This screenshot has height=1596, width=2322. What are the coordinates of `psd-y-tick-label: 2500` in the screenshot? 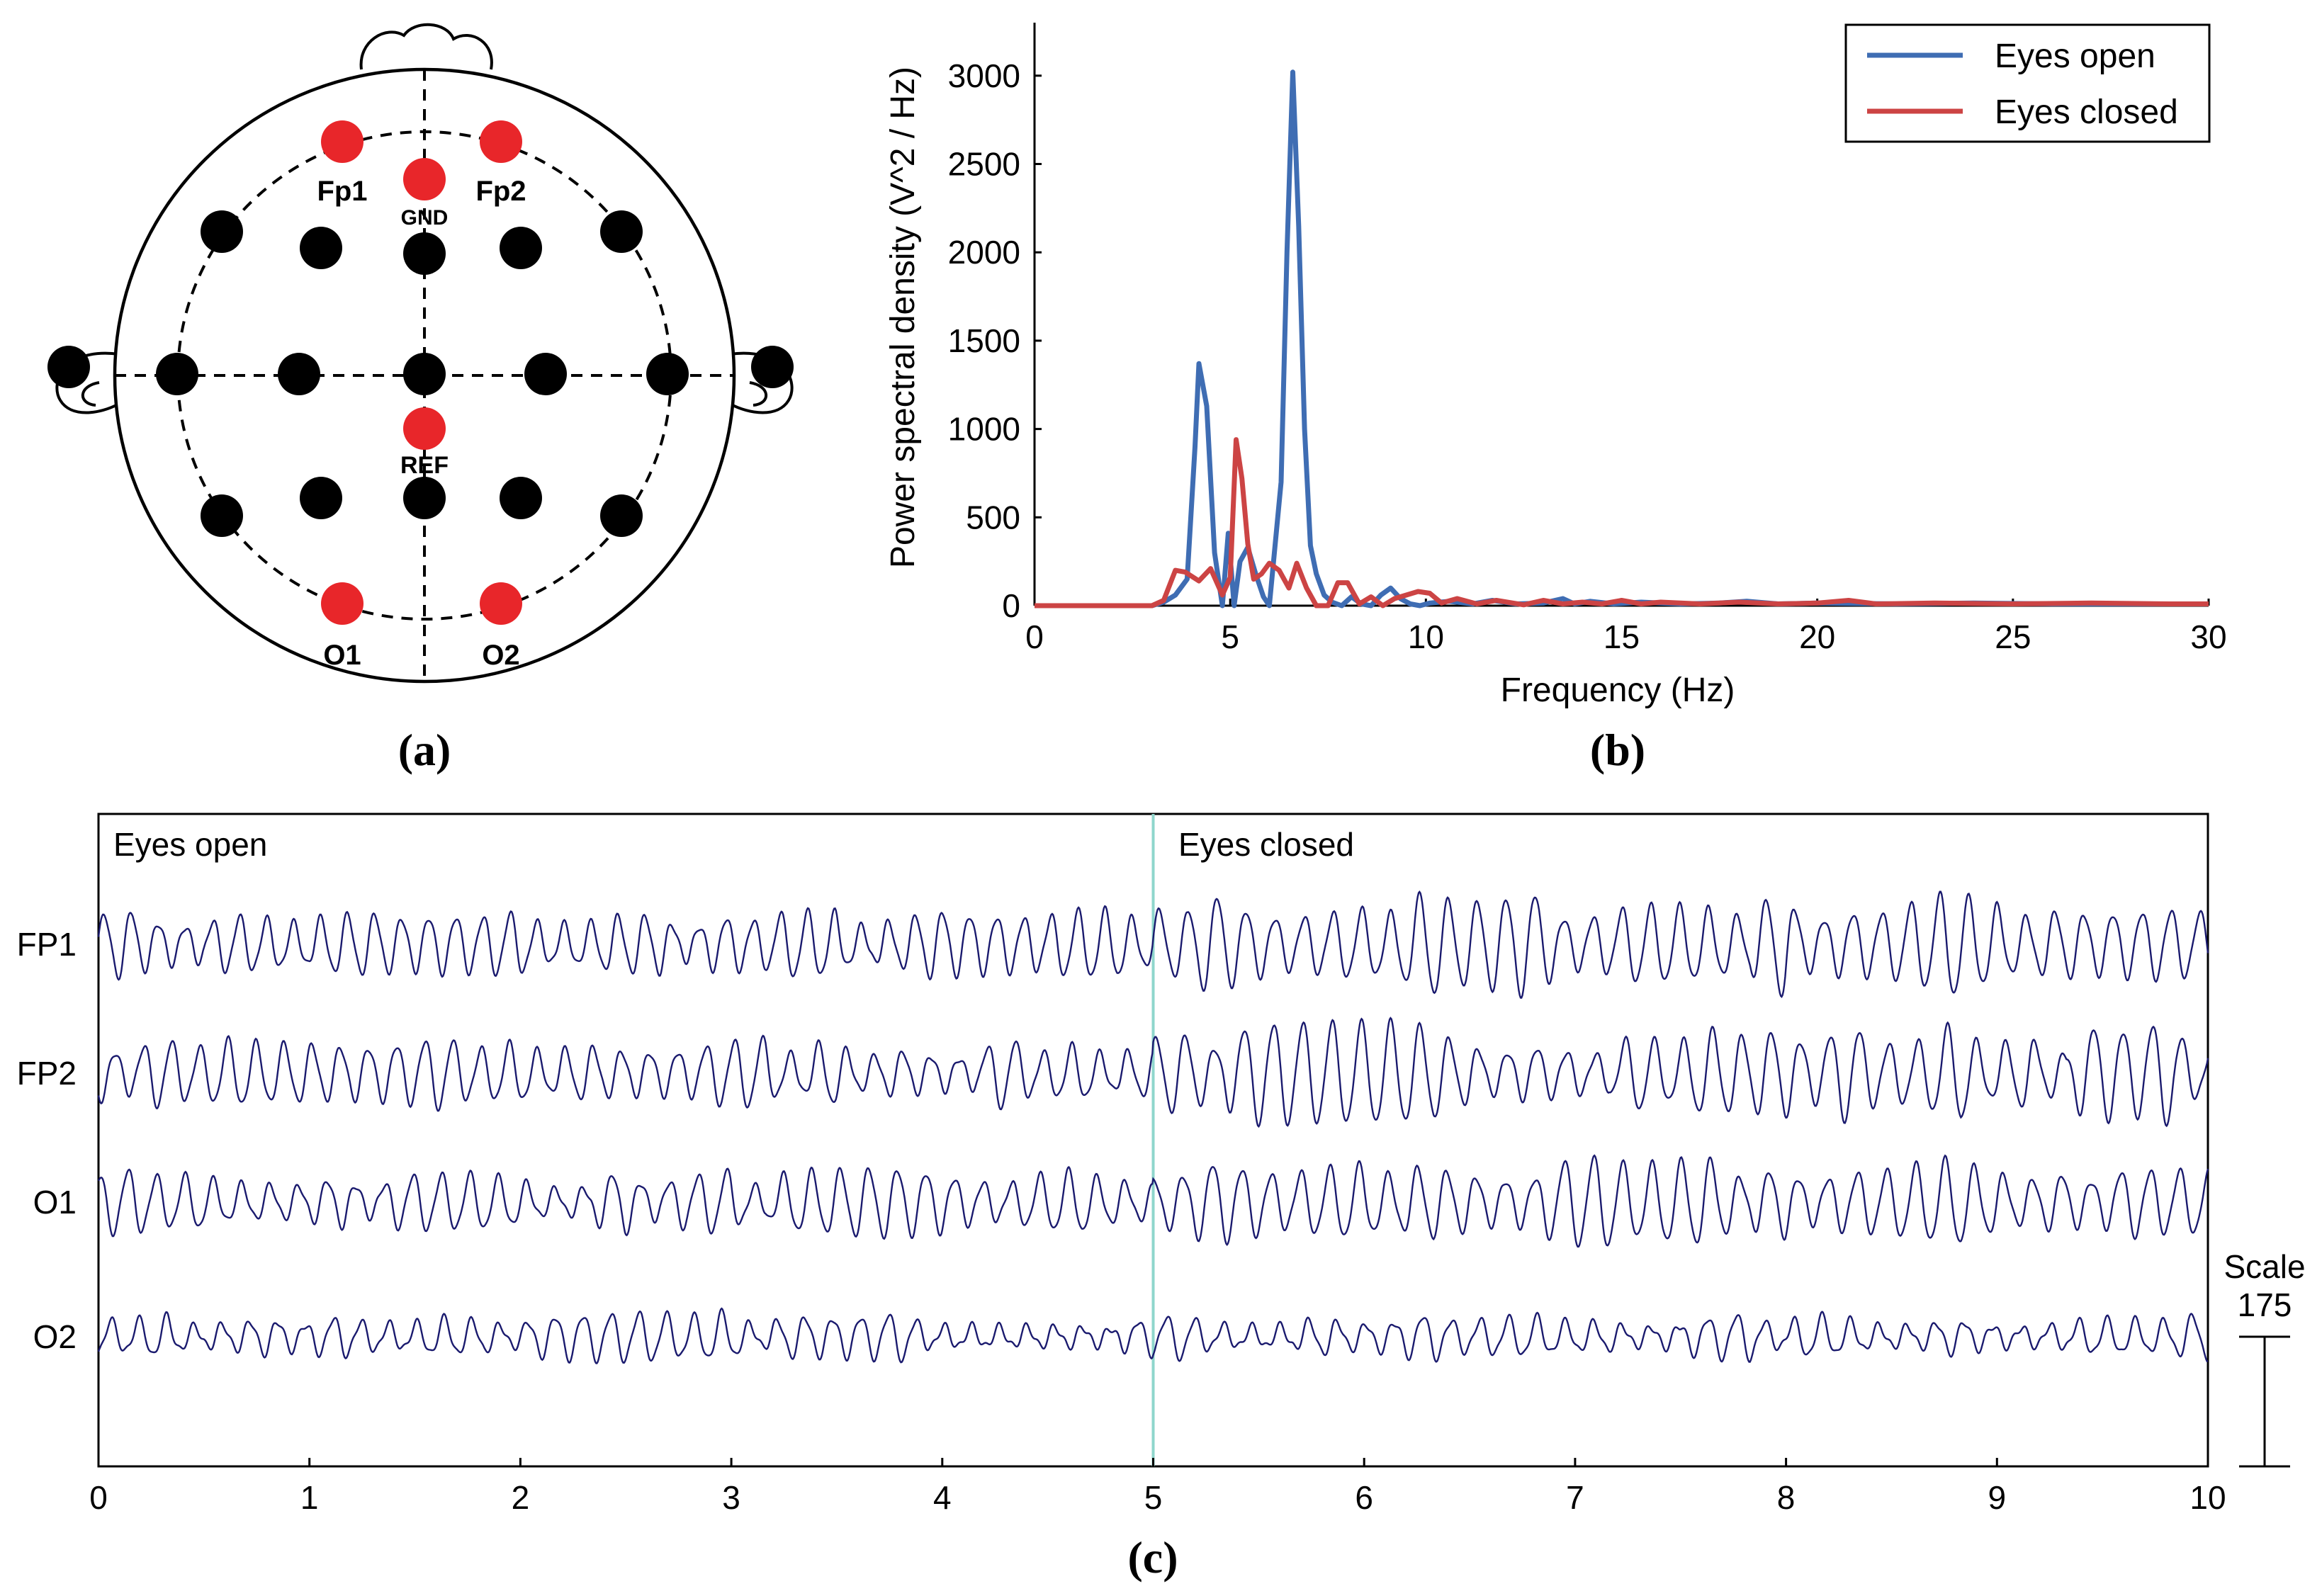 It's located at (984, 164).